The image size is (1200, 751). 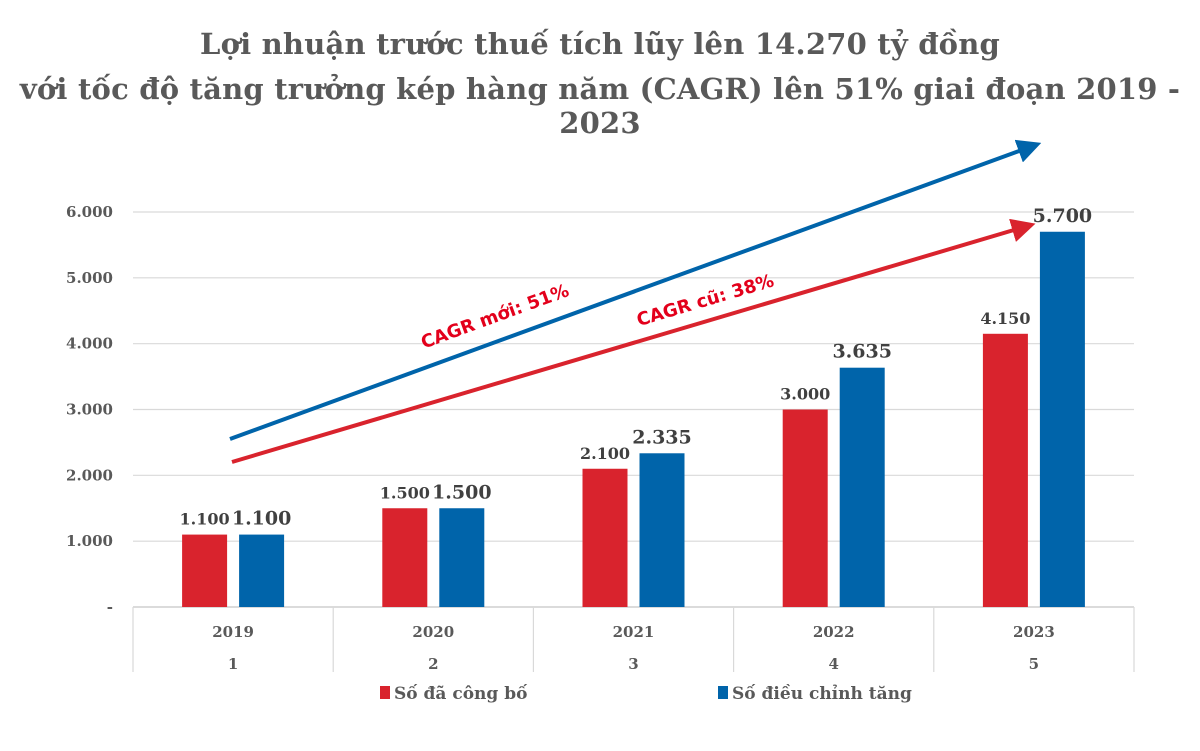 I want to click on x-tick-label: 2020, so click(x=433, y=632).